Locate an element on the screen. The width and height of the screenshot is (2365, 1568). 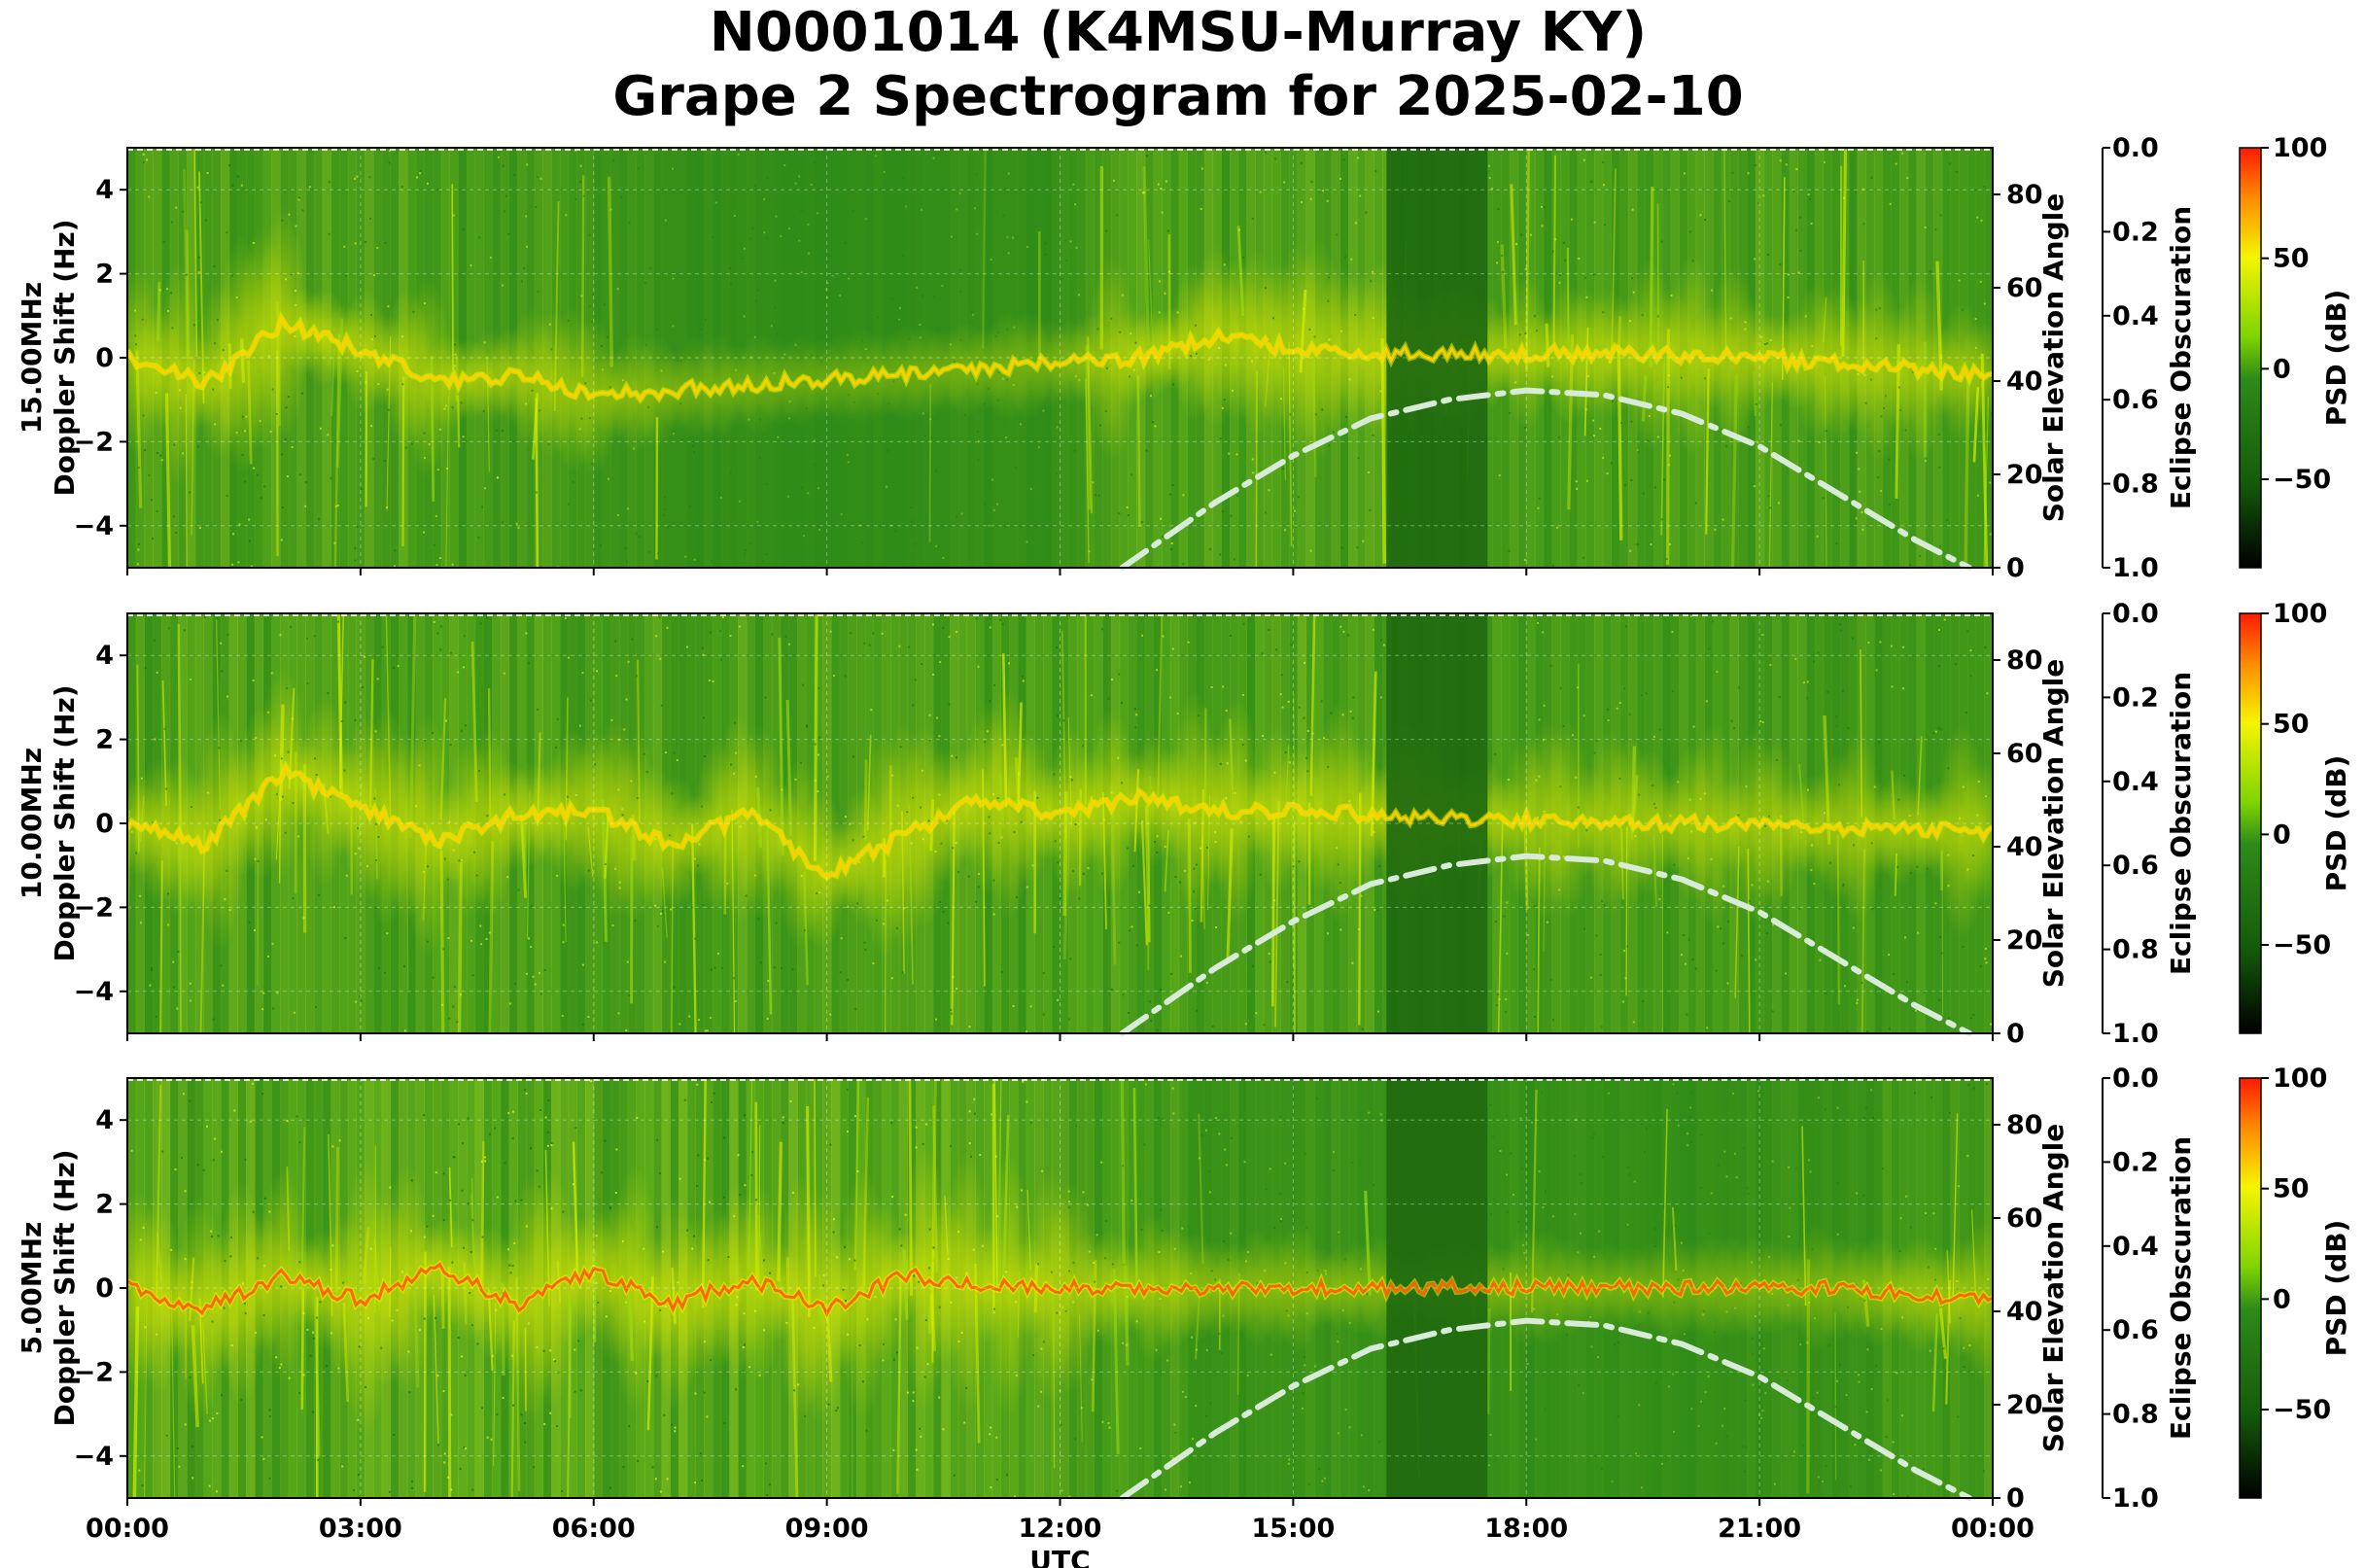
x-tick-label: 09:00 is located at coordinates (827, 1529).